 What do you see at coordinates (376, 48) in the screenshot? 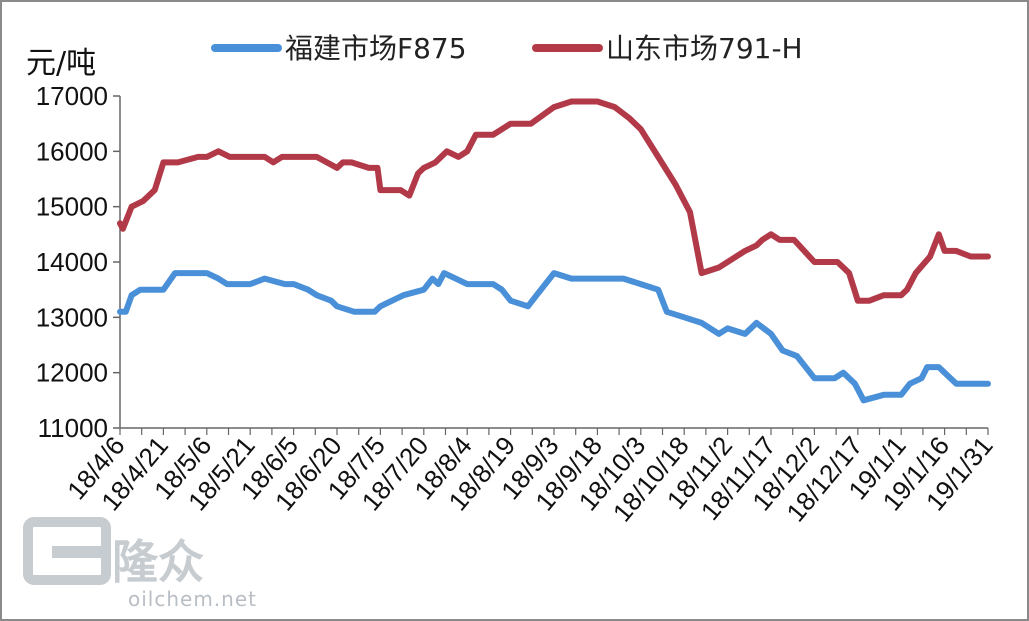
I see `legend-label-fujian: 福建市场F875` at bounding box center [376, 48].